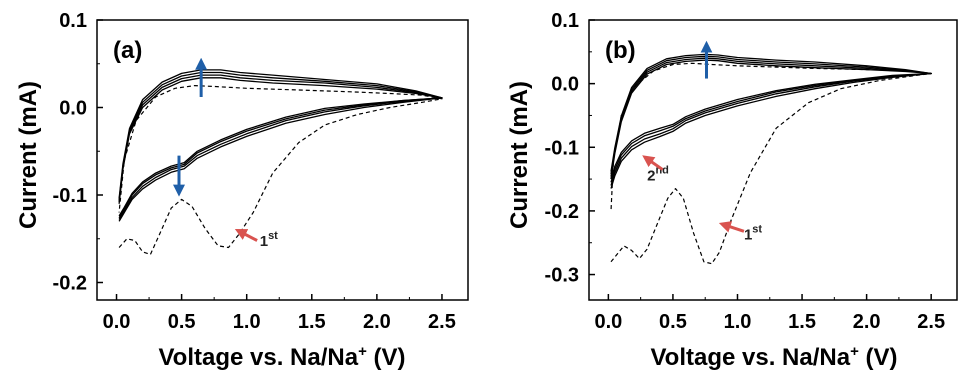 This screenshot has width=961, height=372. I want to click on panel-label-b: (b), so click(620, 50).